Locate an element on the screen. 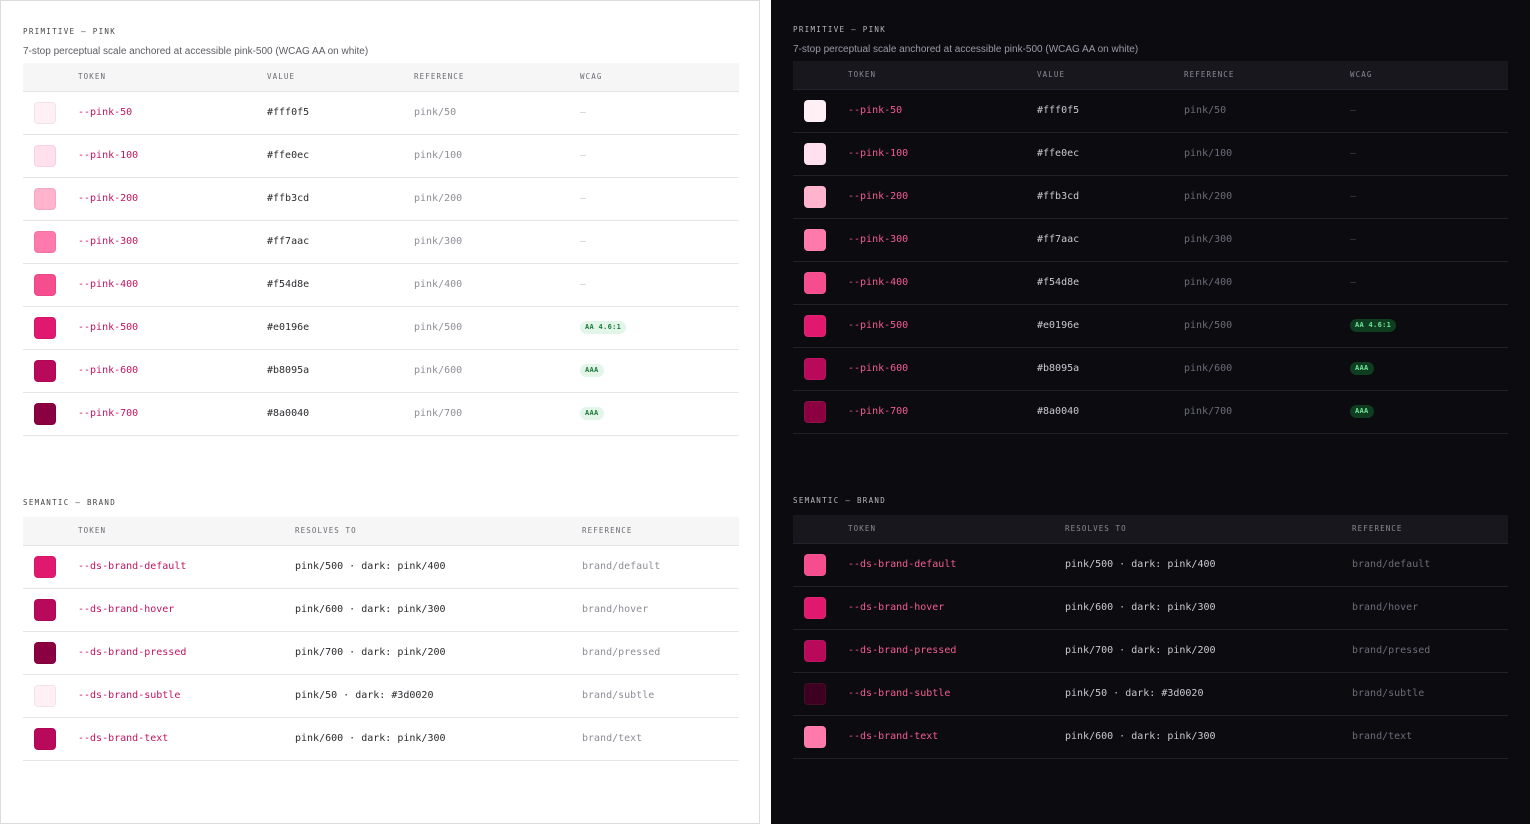 The image size is (1530, 824). token-reference: pink/50 is located at coordinates (497, 113).